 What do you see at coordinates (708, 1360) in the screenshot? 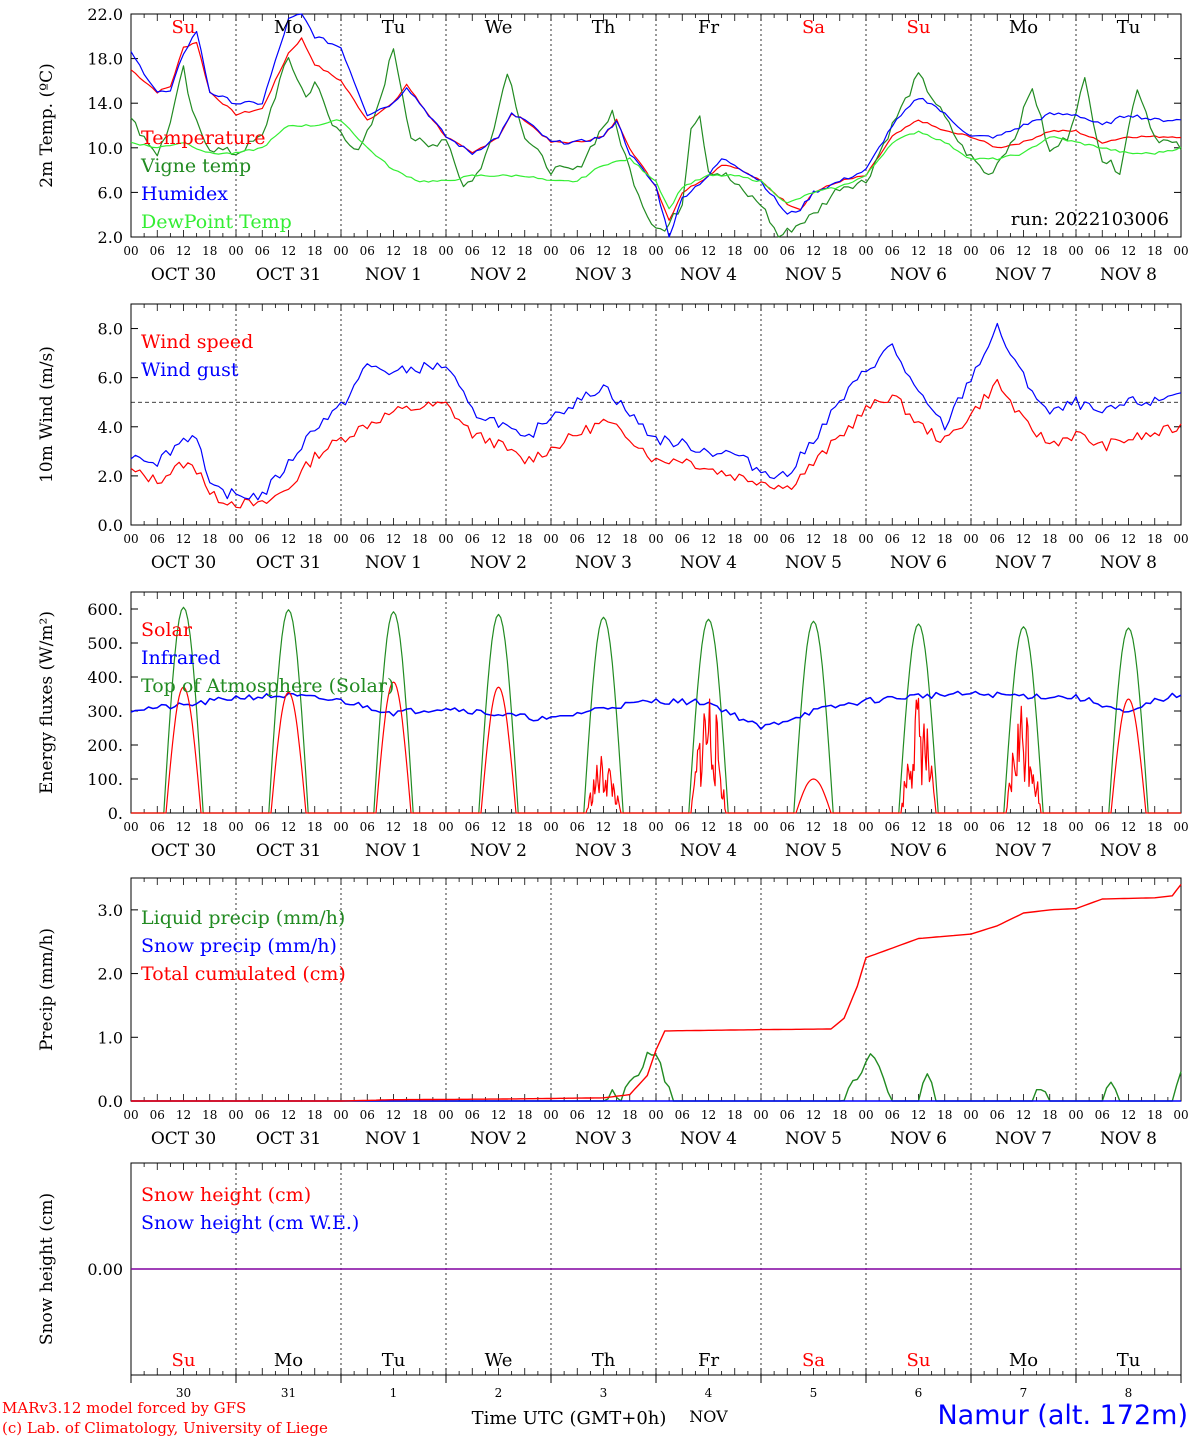
I see `day-abbr: Fr` at bounding box center [708, 1360].